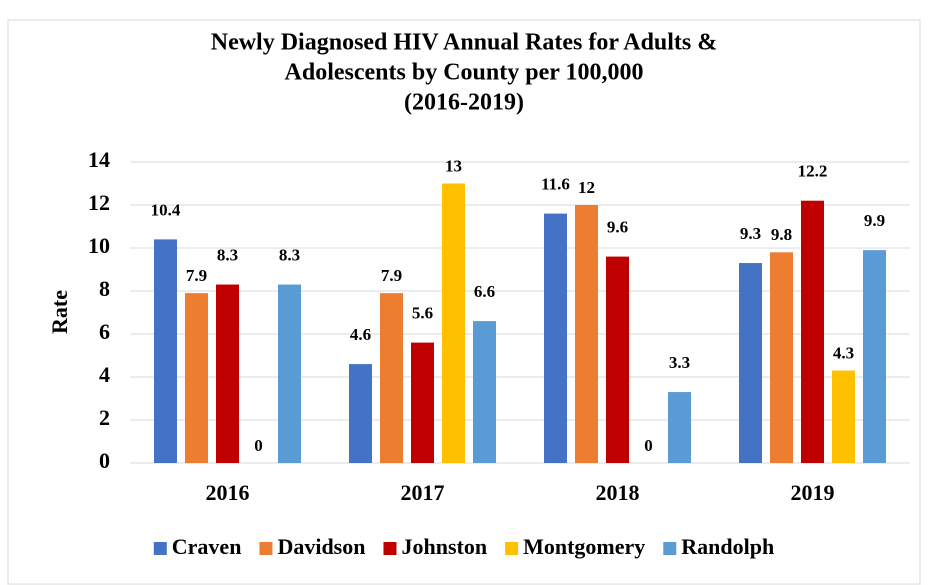  Describe the element at coordinates (617, 227) in the screenshot. I see `data-label: 9.6` at that location.